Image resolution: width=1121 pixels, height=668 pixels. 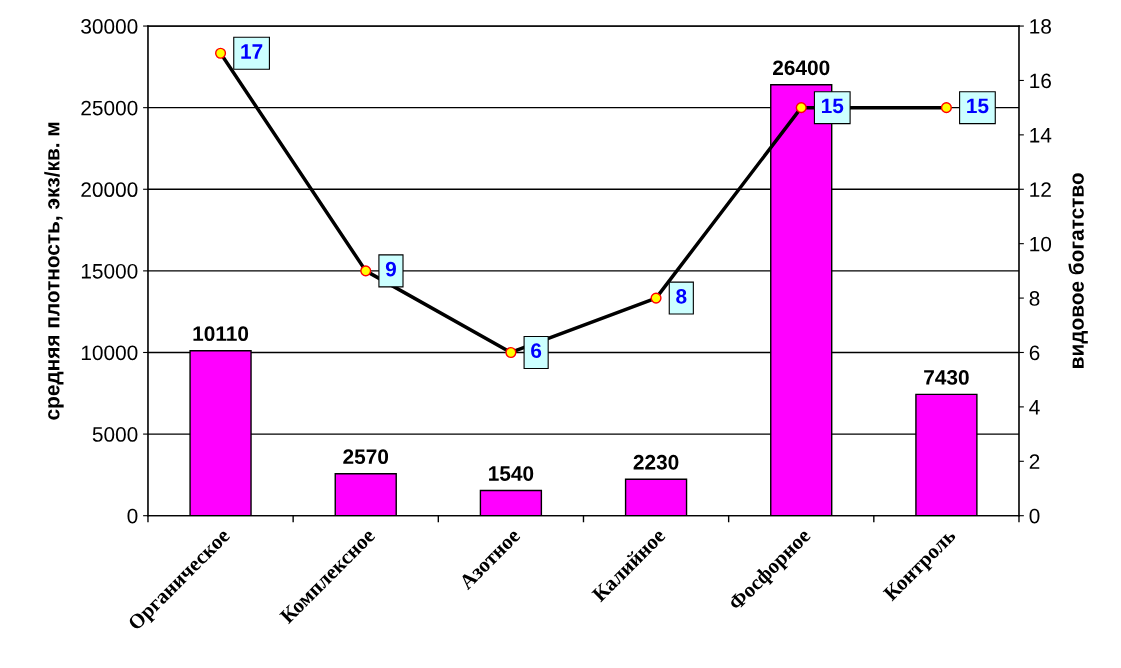 I want to click on y2-tick-label: 0, so click(x=1034, y=516).